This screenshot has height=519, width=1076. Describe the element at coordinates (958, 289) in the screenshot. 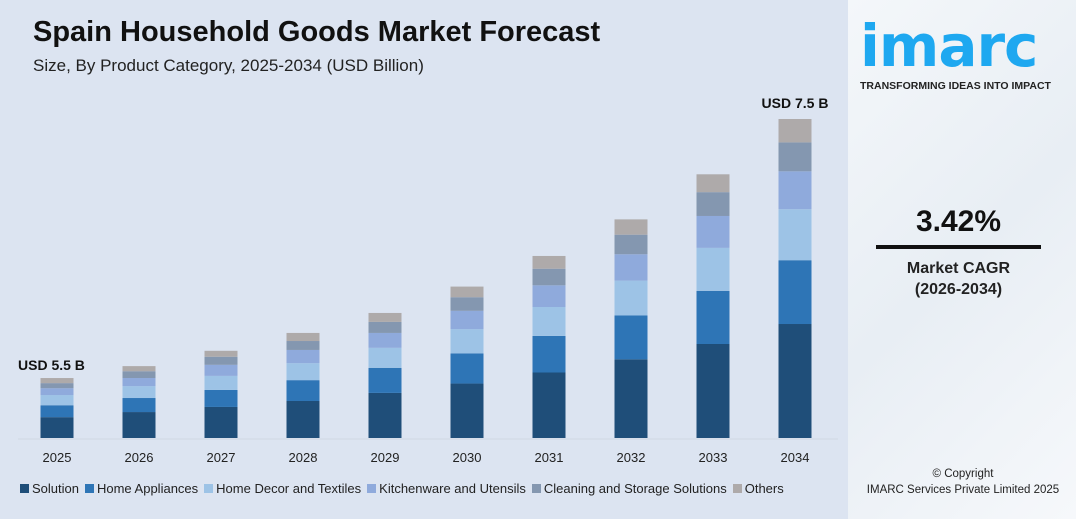

I see `cagr-period: (2026-2034)` at that location.